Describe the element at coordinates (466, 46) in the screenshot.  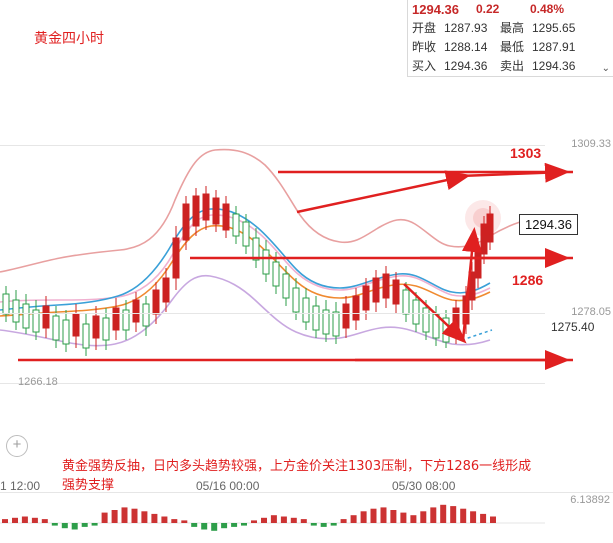
I see `quote-prevclose-value: 1288.14` at that location.